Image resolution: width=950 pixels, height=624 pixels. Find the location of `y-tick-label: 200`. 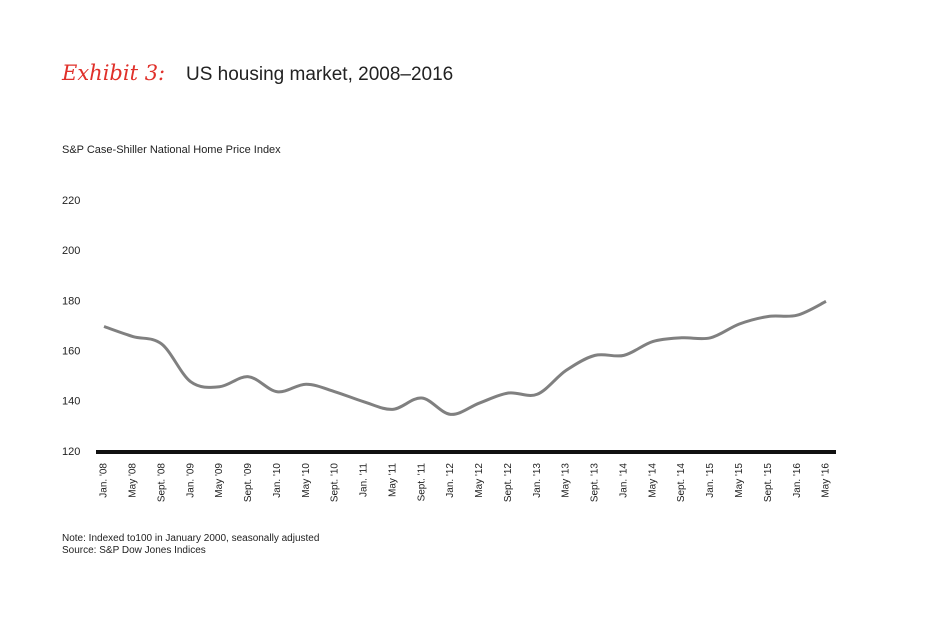

y-tick-label: 200 is located at coordinates (71, 251).